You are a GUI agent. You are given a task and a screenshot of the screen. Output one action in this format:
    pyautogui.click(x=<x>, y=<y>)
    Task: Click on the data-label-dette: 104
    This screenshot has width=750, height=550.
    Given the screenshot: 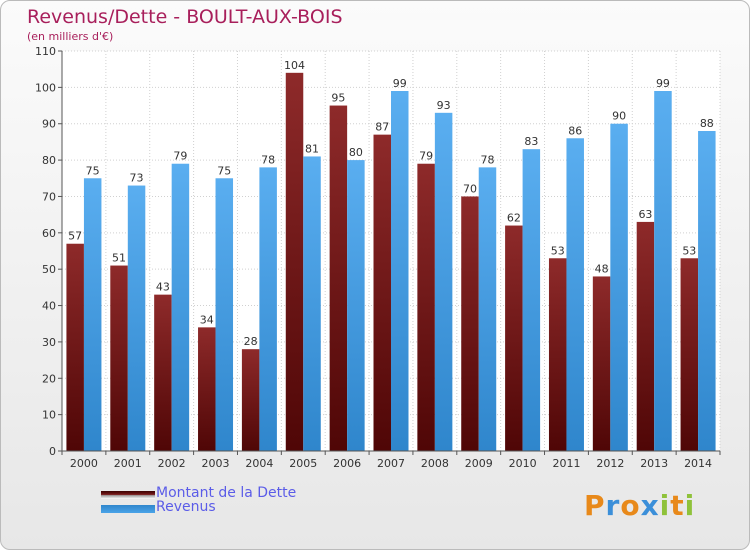 What is the action you would take?
    pyautogui.click(x=294, y=65)
    